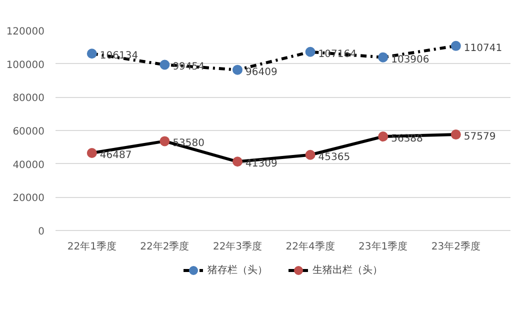  What do you see at coordinates (28, 165) in the screenshot?
I see `y-tick-label: 40000` at bounding box center [28, 165].